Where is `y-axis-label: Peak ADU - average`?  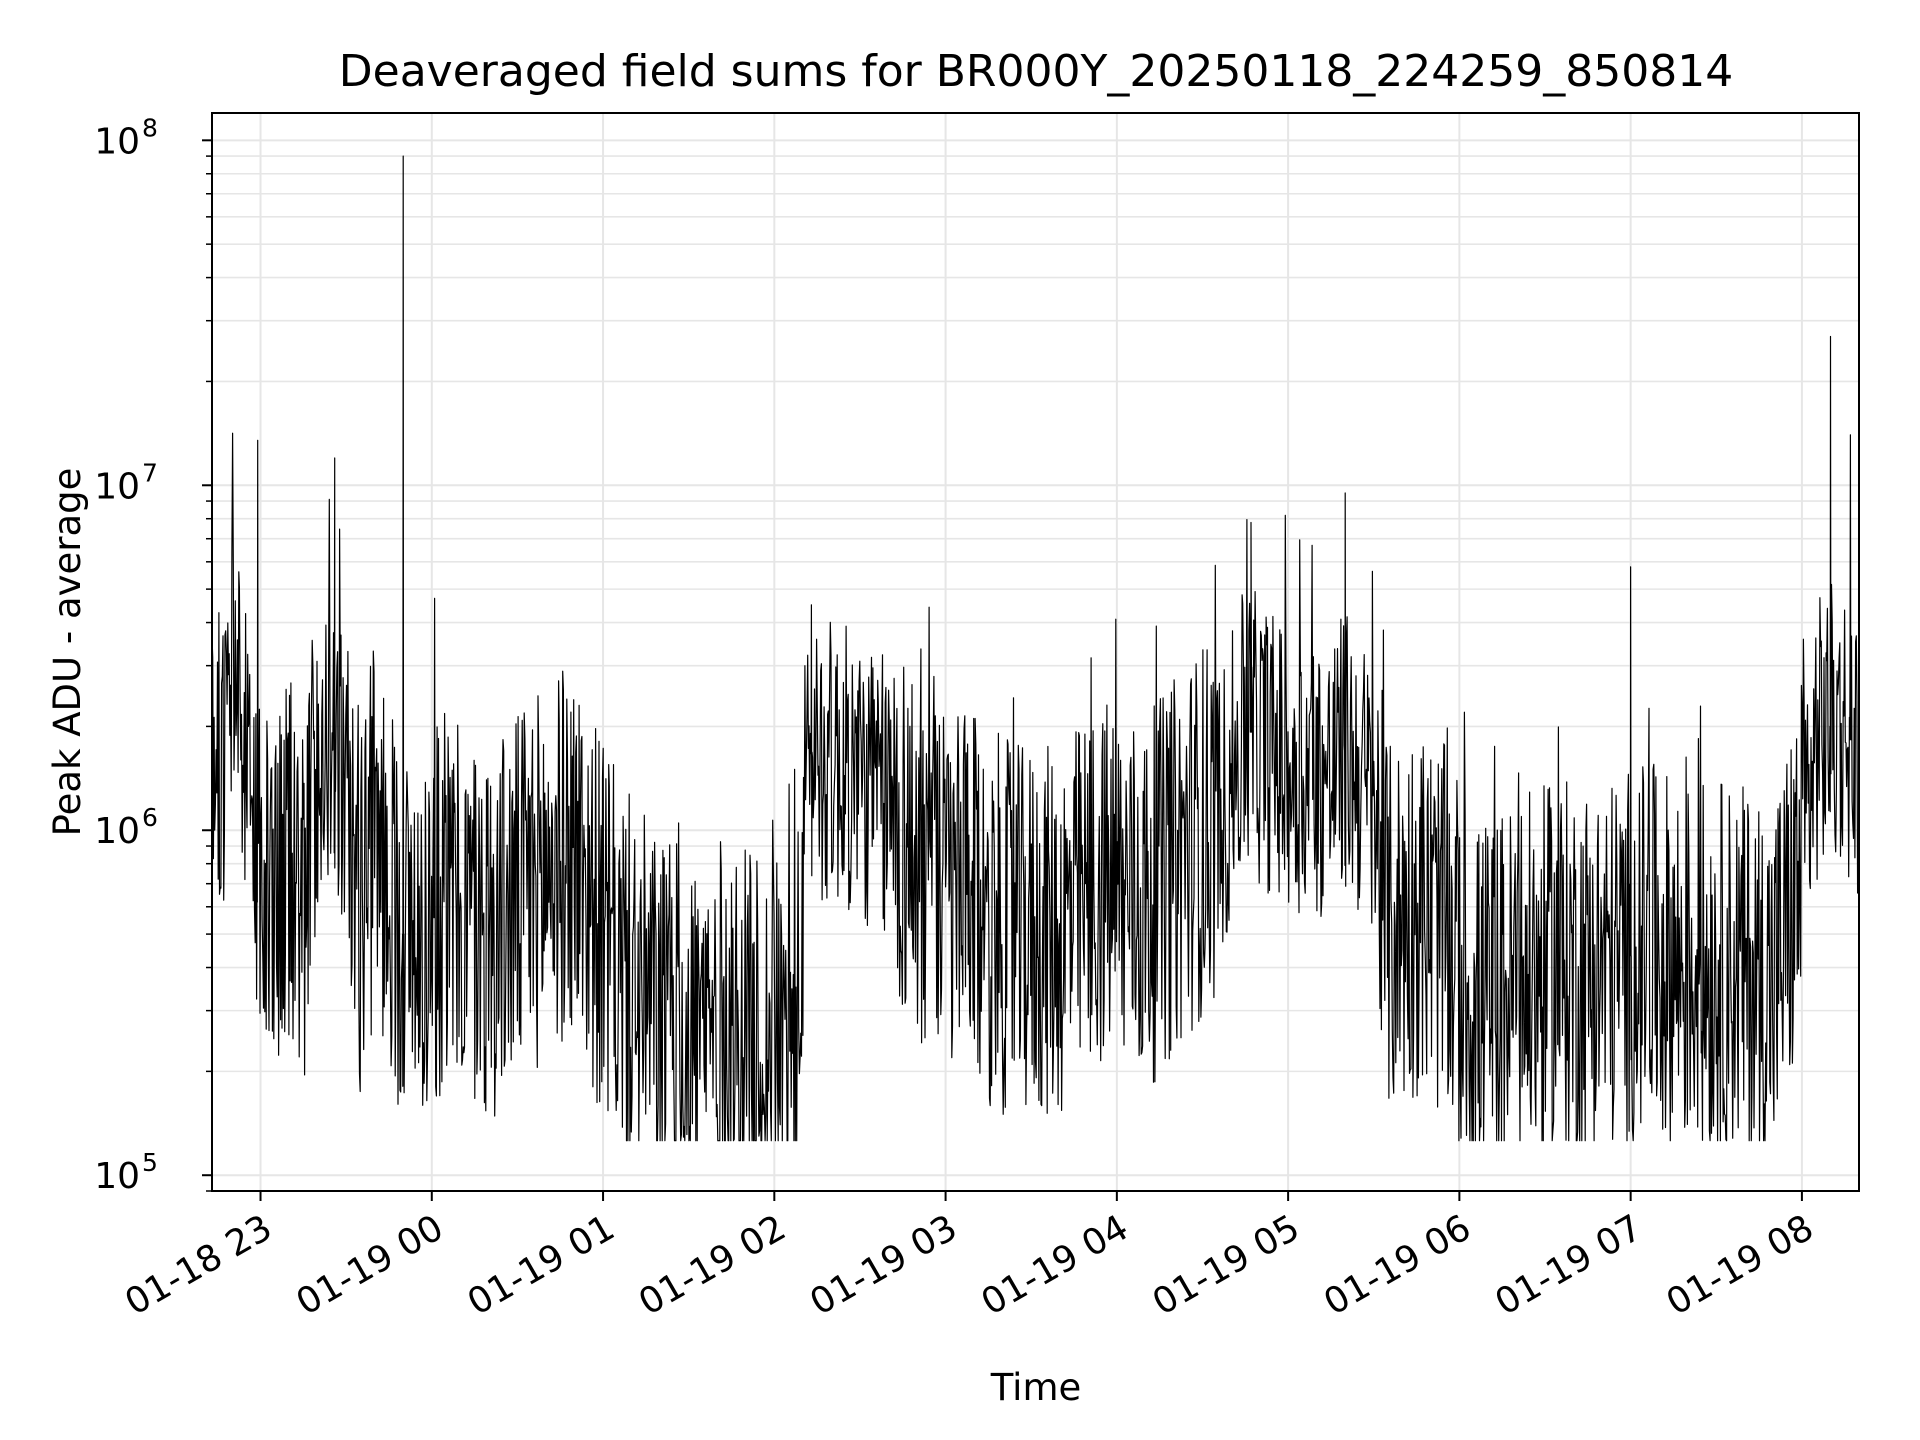
y-axis-label: Peak ADU - average is located at coordinates (67, 652).